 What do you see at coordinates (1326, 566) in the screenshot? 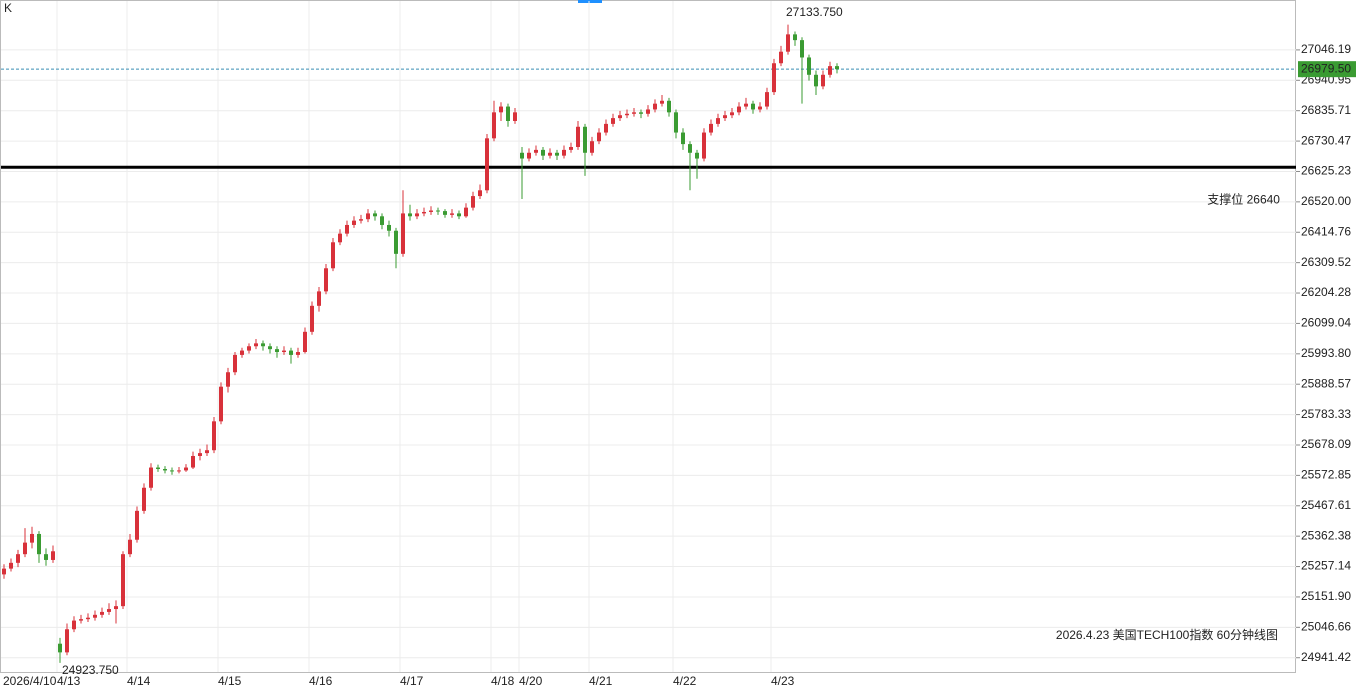
I see `y-tick-label: 25257.14` at bounding box center [1326, 566].